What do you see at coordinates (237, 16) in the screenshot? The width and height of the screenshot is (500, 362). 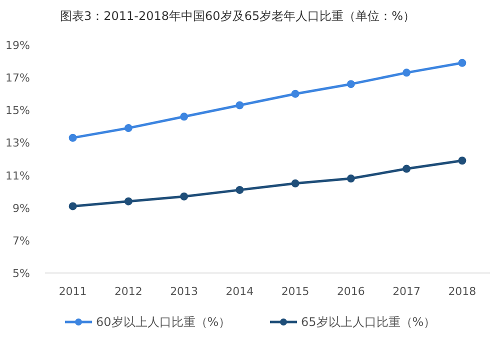 I see `chart-title: 图表3：2011-2018年中国60岁及65岁老年人口比重（单位：%）` at bounding box center [237, 16].